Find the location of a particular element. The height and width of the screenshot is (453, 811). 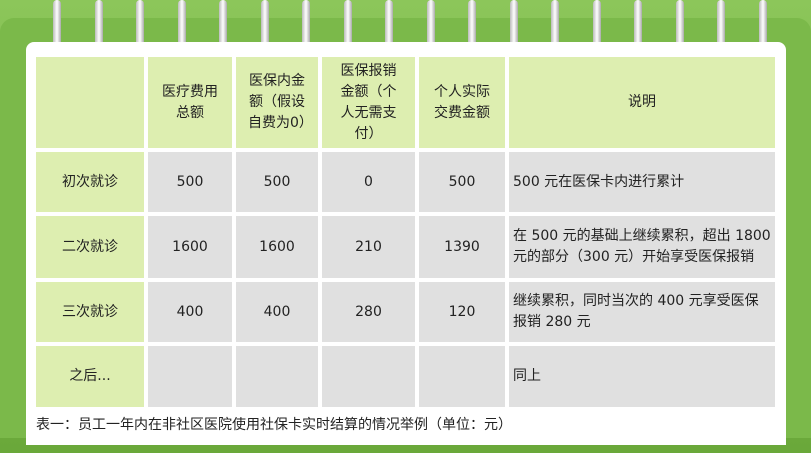

table-cell: 同上 is located at coordinates (642, 376).